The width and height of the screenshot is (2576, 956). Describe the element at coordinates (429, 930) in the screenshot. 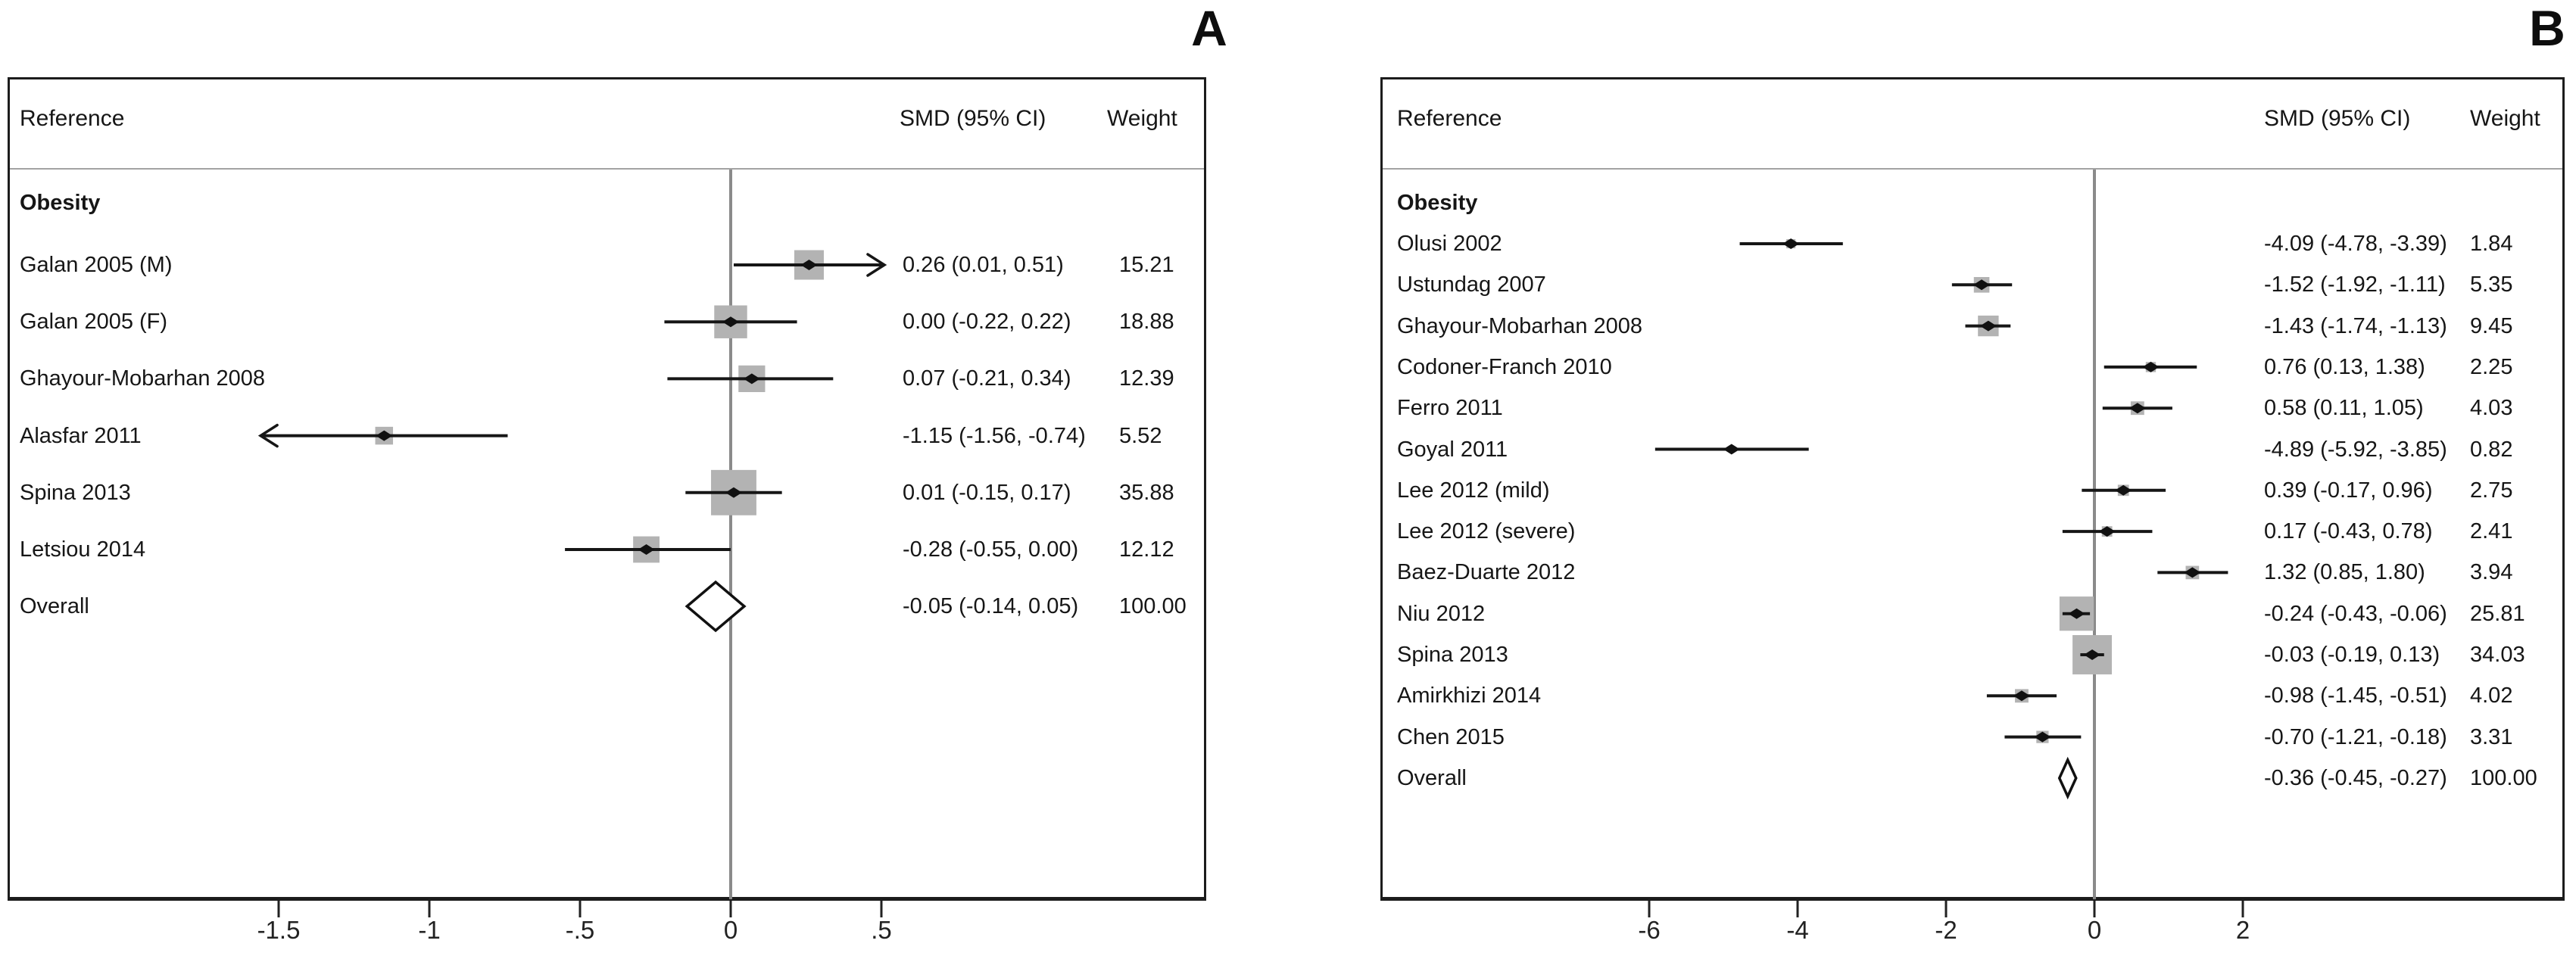

I see `axis-tick-label: -1` at that location.